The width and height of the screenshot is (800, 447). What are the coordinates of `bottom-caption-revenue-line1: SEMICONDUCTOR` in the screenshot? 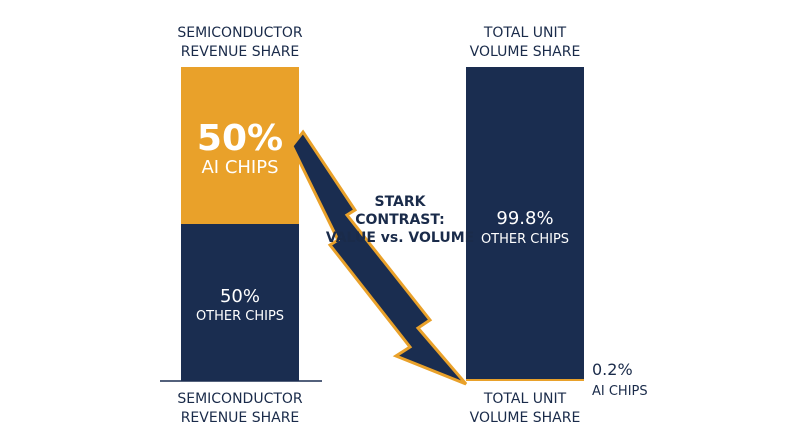 It's located at (240, 399).